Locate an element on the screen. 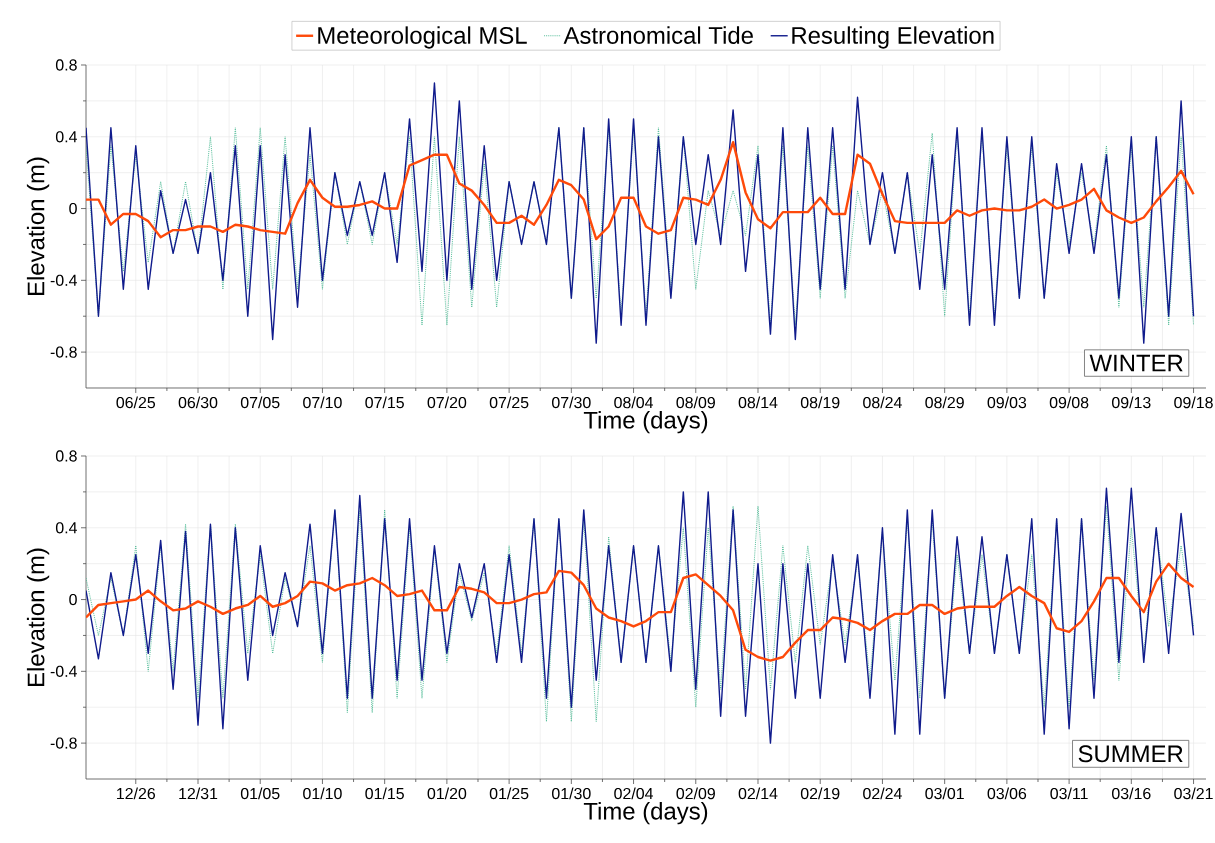  x-tick-label: 03/06 is located at coordinates (1007, 793).